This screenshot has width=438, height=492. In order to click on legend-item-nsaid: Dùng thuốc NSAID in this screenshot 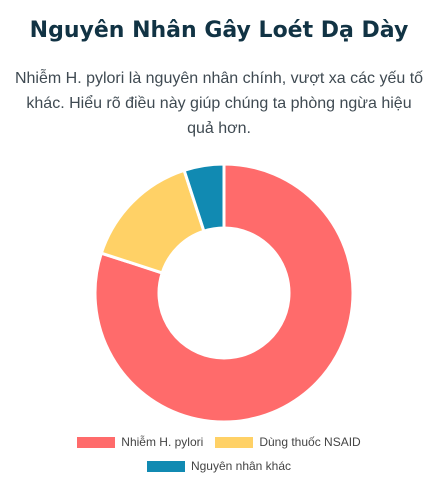, I will do `click(288, 442)`.